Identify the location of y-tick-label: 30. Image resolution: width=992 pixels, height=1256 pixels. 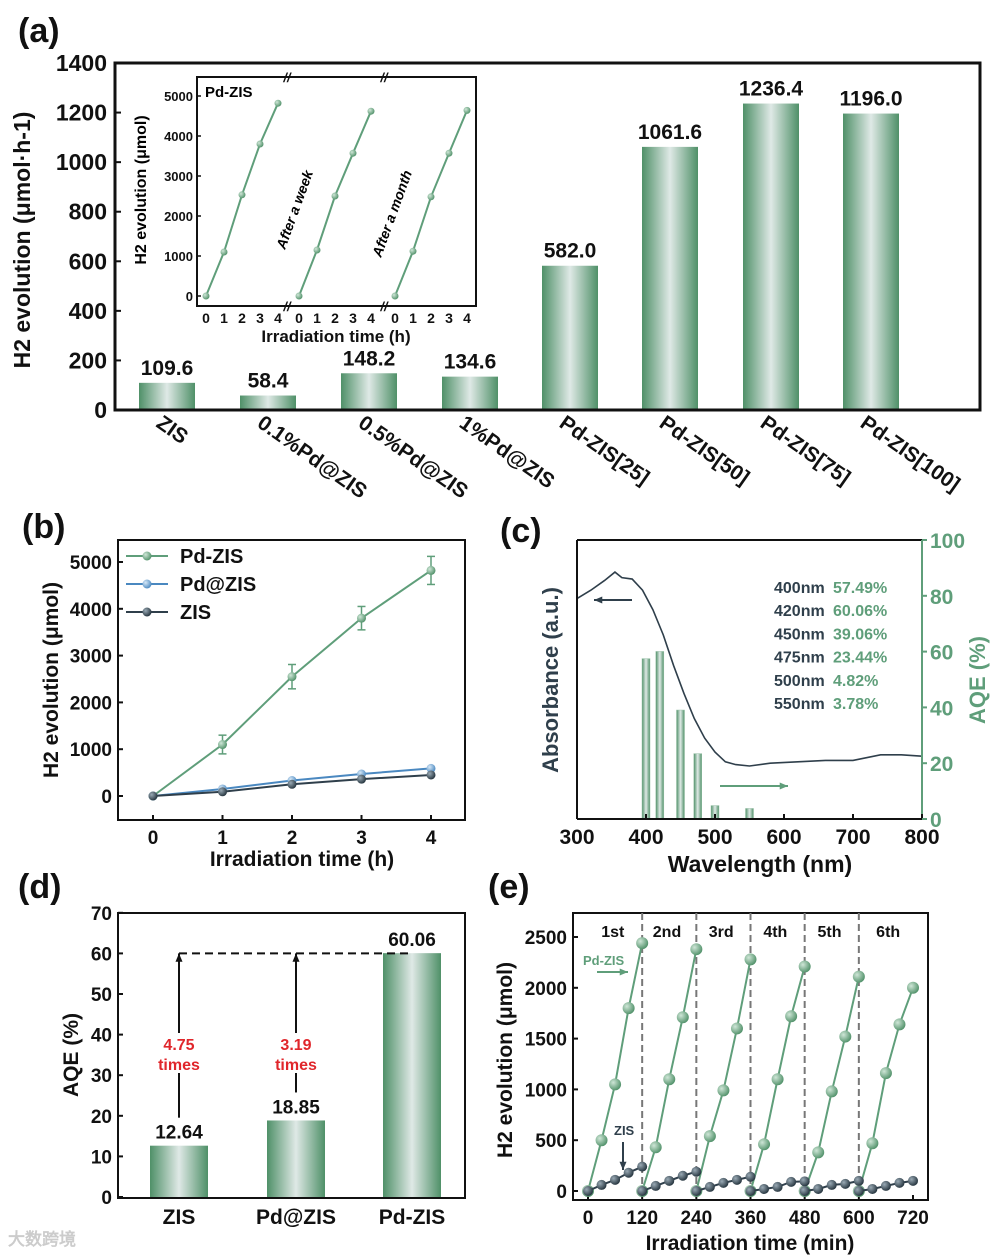
(101, 1076).